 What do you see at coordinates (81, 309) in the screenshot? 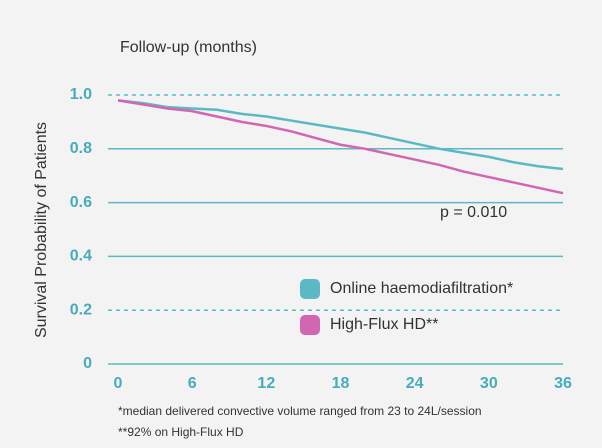
I see `y-tick-label: 0.2` at bounding box center [81, 309].